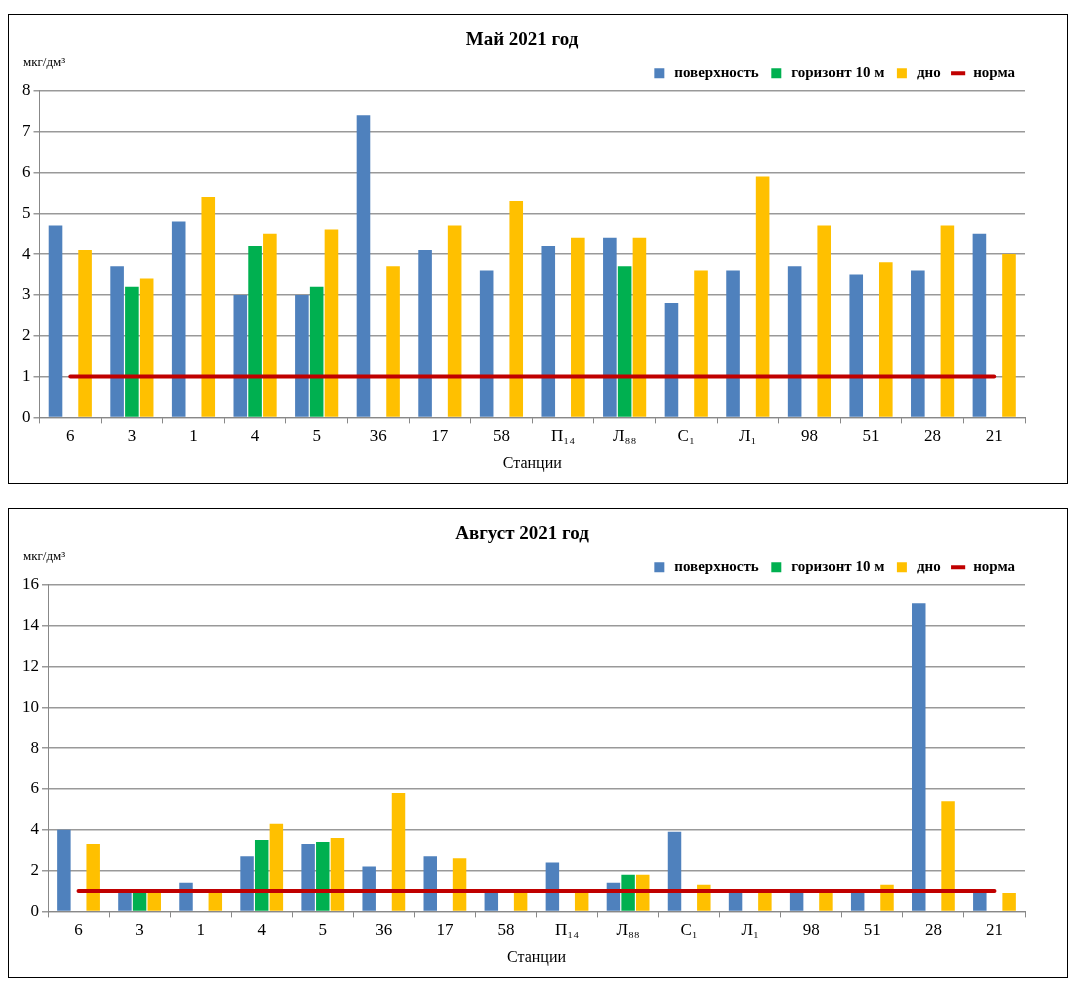 This screenshot has height=983, width=1077. Describe the element at coordinates (26, 294) in the screenshot. I see `y-tick-label: 3` at that location.